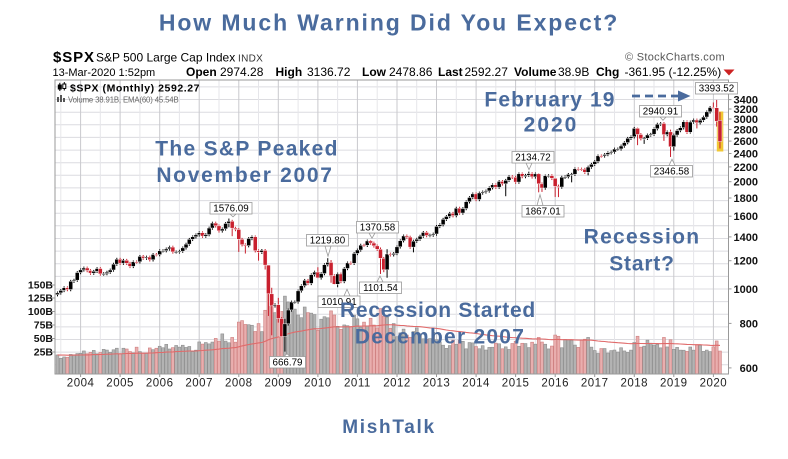 The image size is (788, 459). What do you see at coordinates (607, 72) in the screenshot?
I see `svg-text: Chg` at bounding box center [607, 72].